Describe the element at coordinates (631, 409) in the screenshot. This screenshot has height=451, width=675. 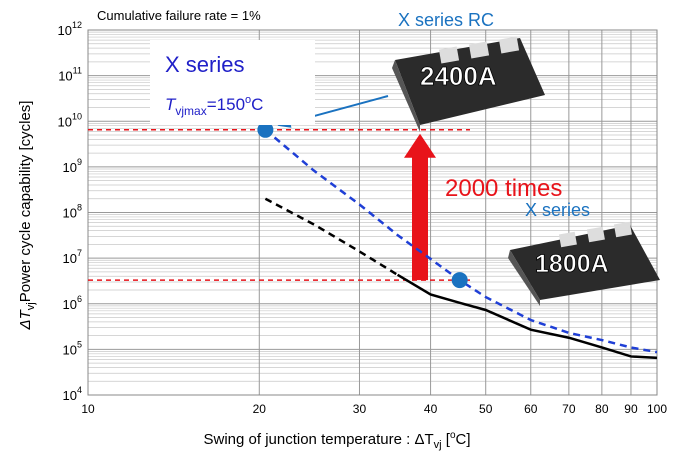
I see `x-tick-label: 90` at that location.